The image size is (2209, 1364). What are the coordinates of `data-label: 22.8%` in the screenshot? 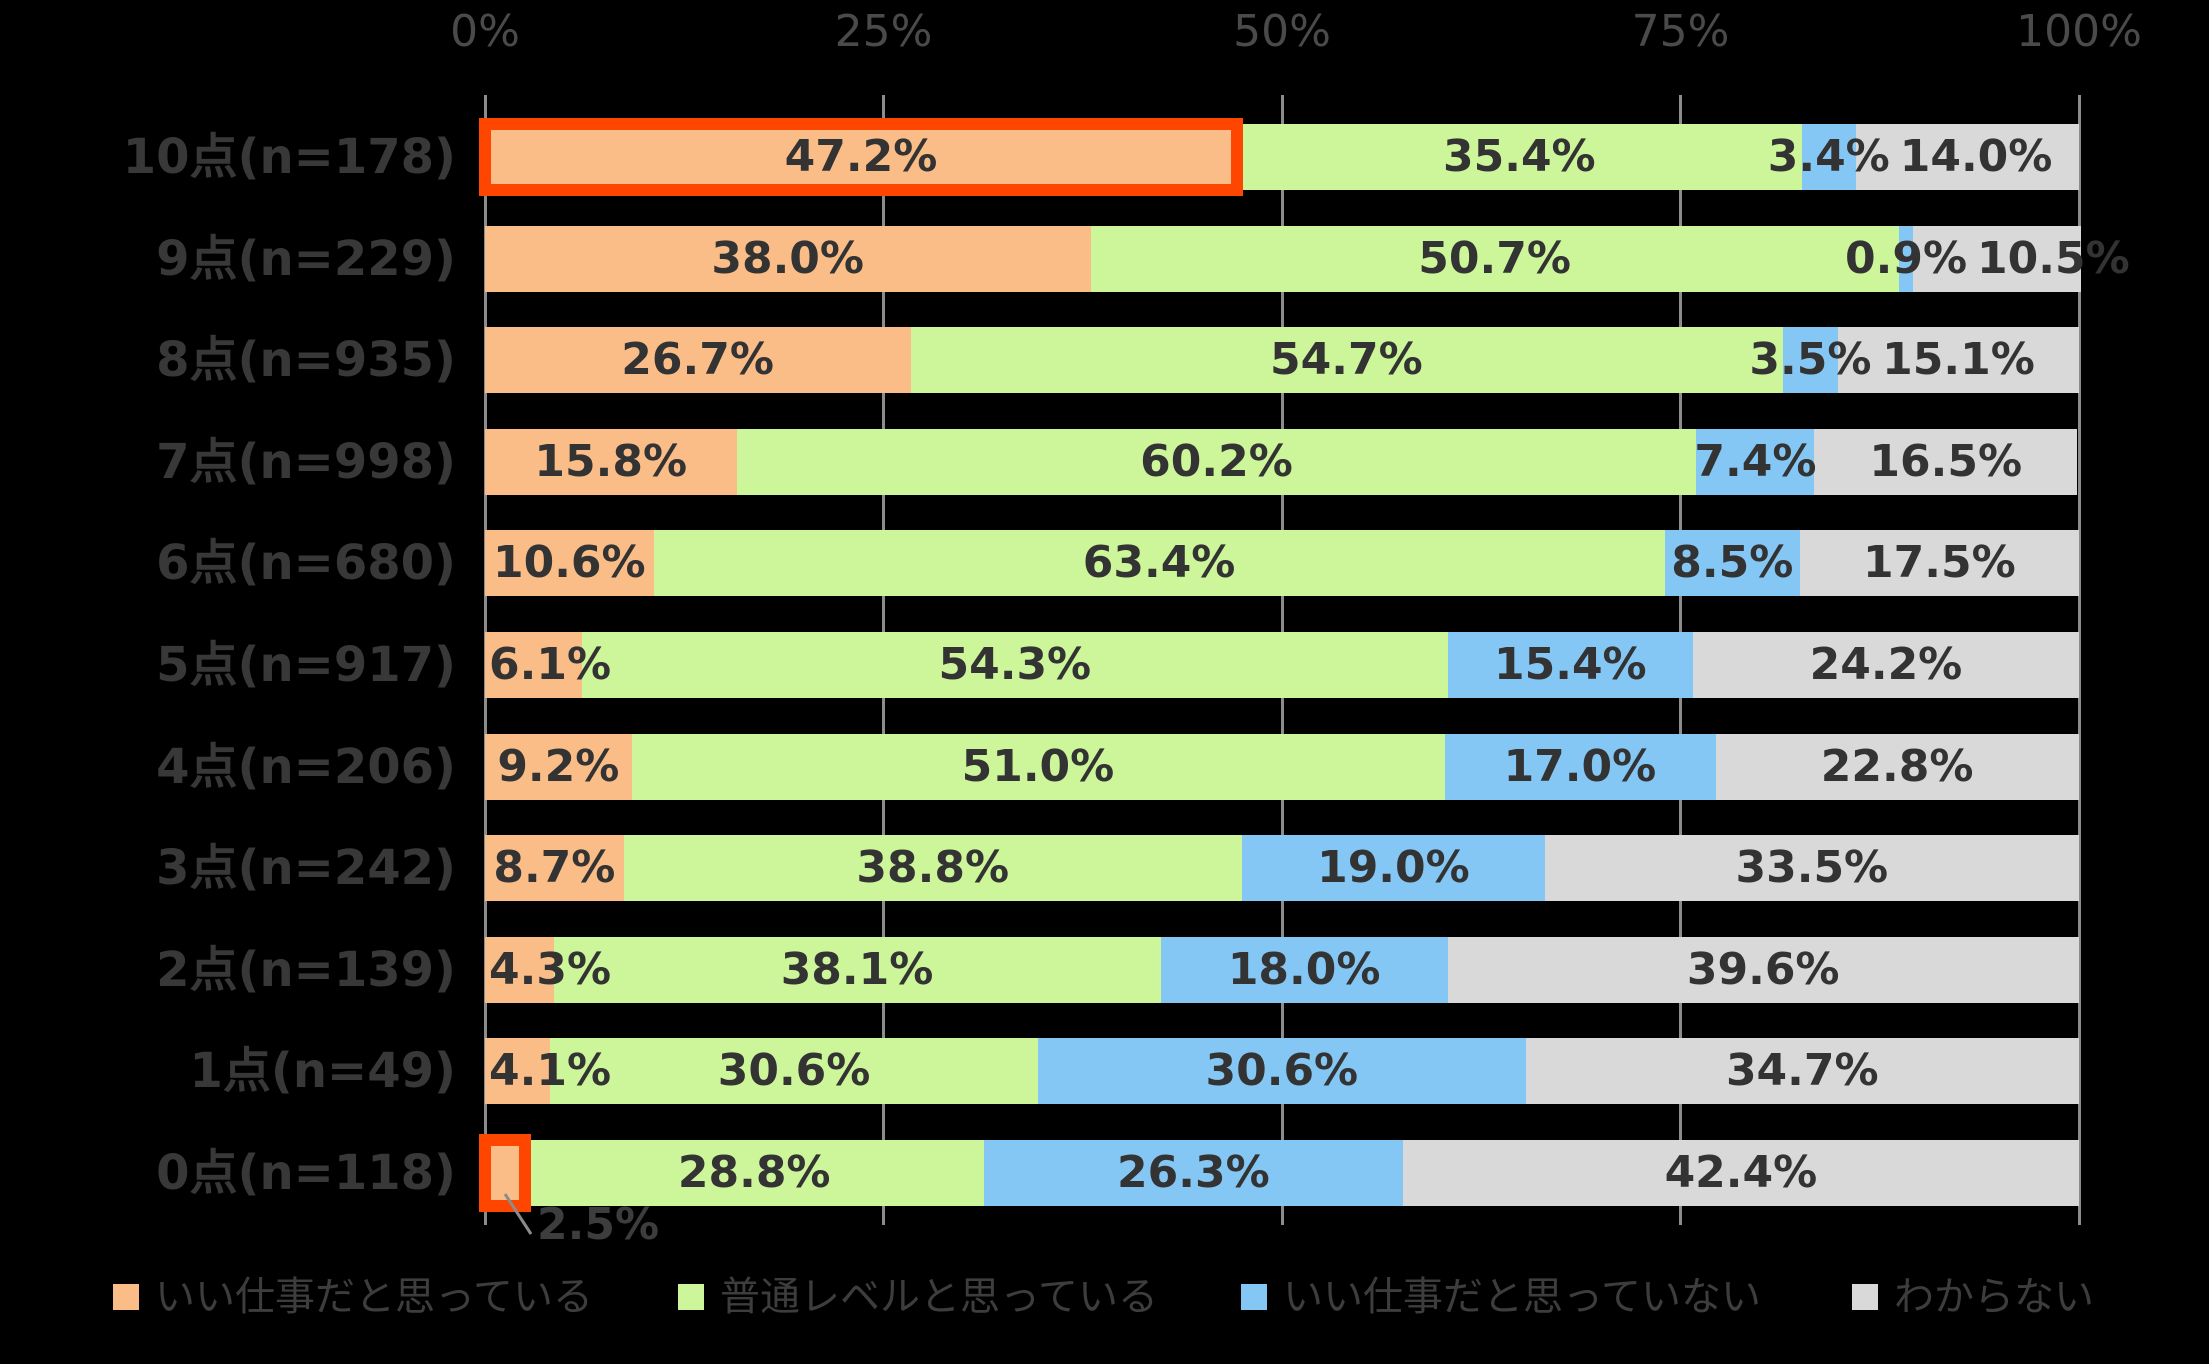 It's located at (1897, 766).